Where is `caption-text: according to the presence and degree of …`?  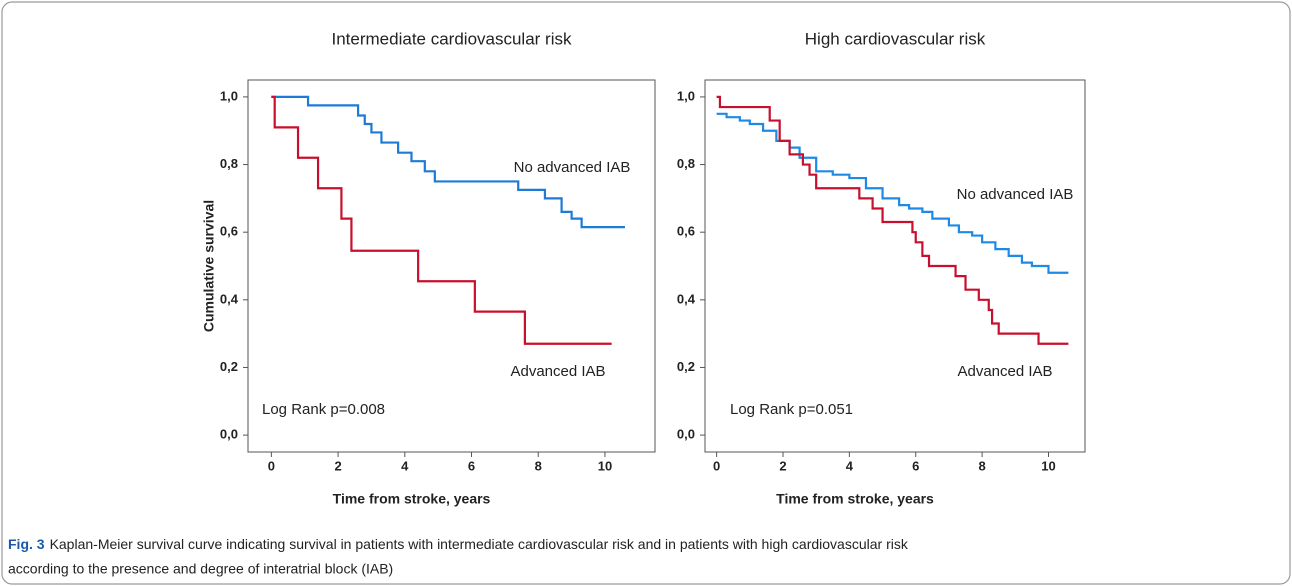
caption-text: according to the presence and degree of … is located at coordinates (200, 569).